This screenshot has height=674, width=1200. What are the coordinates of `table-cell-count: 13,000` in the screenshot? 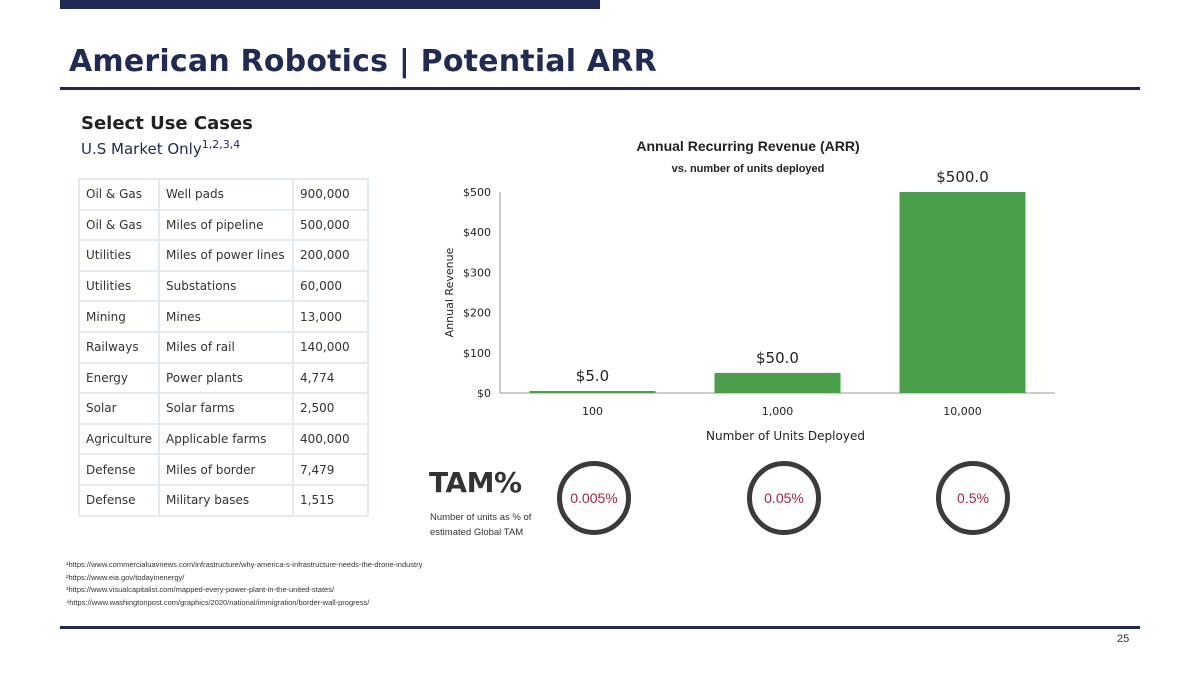 It's located at (330, 316).